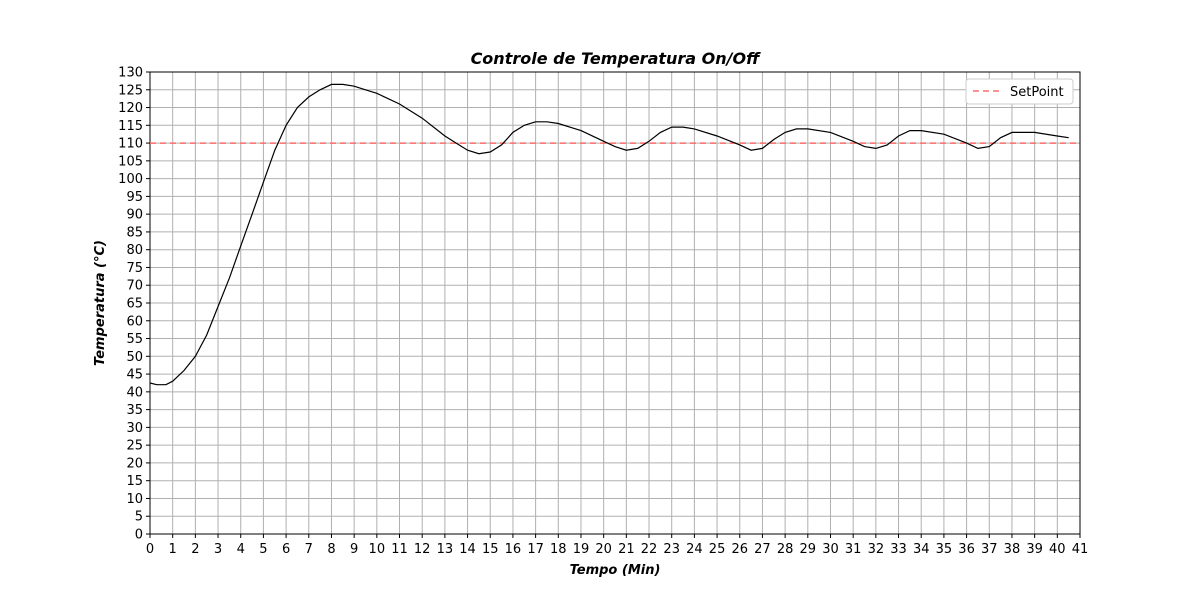 The height and width of the screenshot is (600, 1200). I want to click on y-tick-label: 75, so click(134, 268).